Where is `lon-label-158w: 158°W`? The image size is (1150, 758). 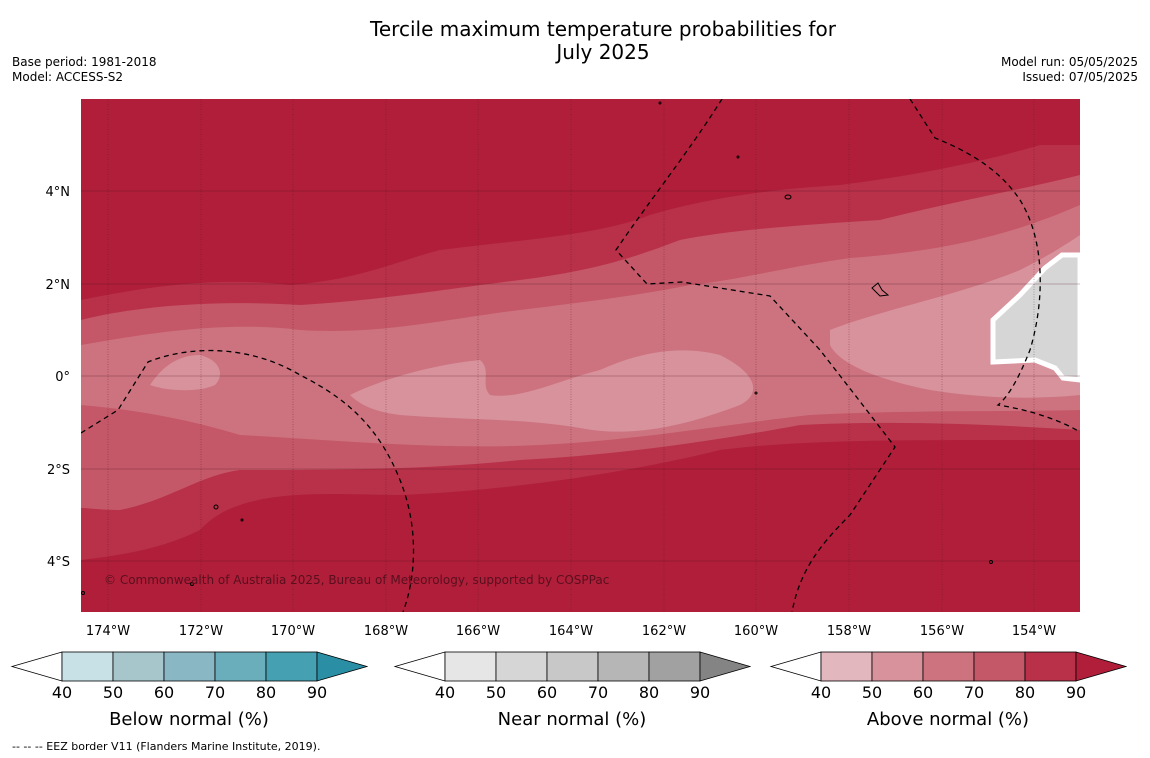
lon-label-158w: 158°W is located at coordinates (849, 631).